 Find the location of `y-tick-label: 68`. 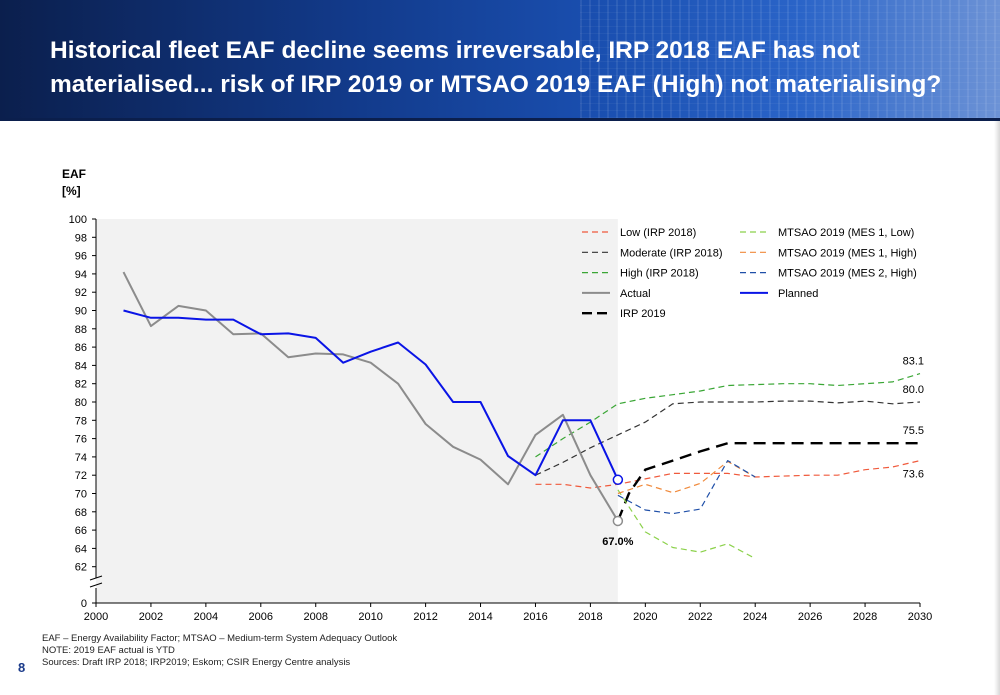

y-tick-label: 68 is located at coordinates (81, 513).